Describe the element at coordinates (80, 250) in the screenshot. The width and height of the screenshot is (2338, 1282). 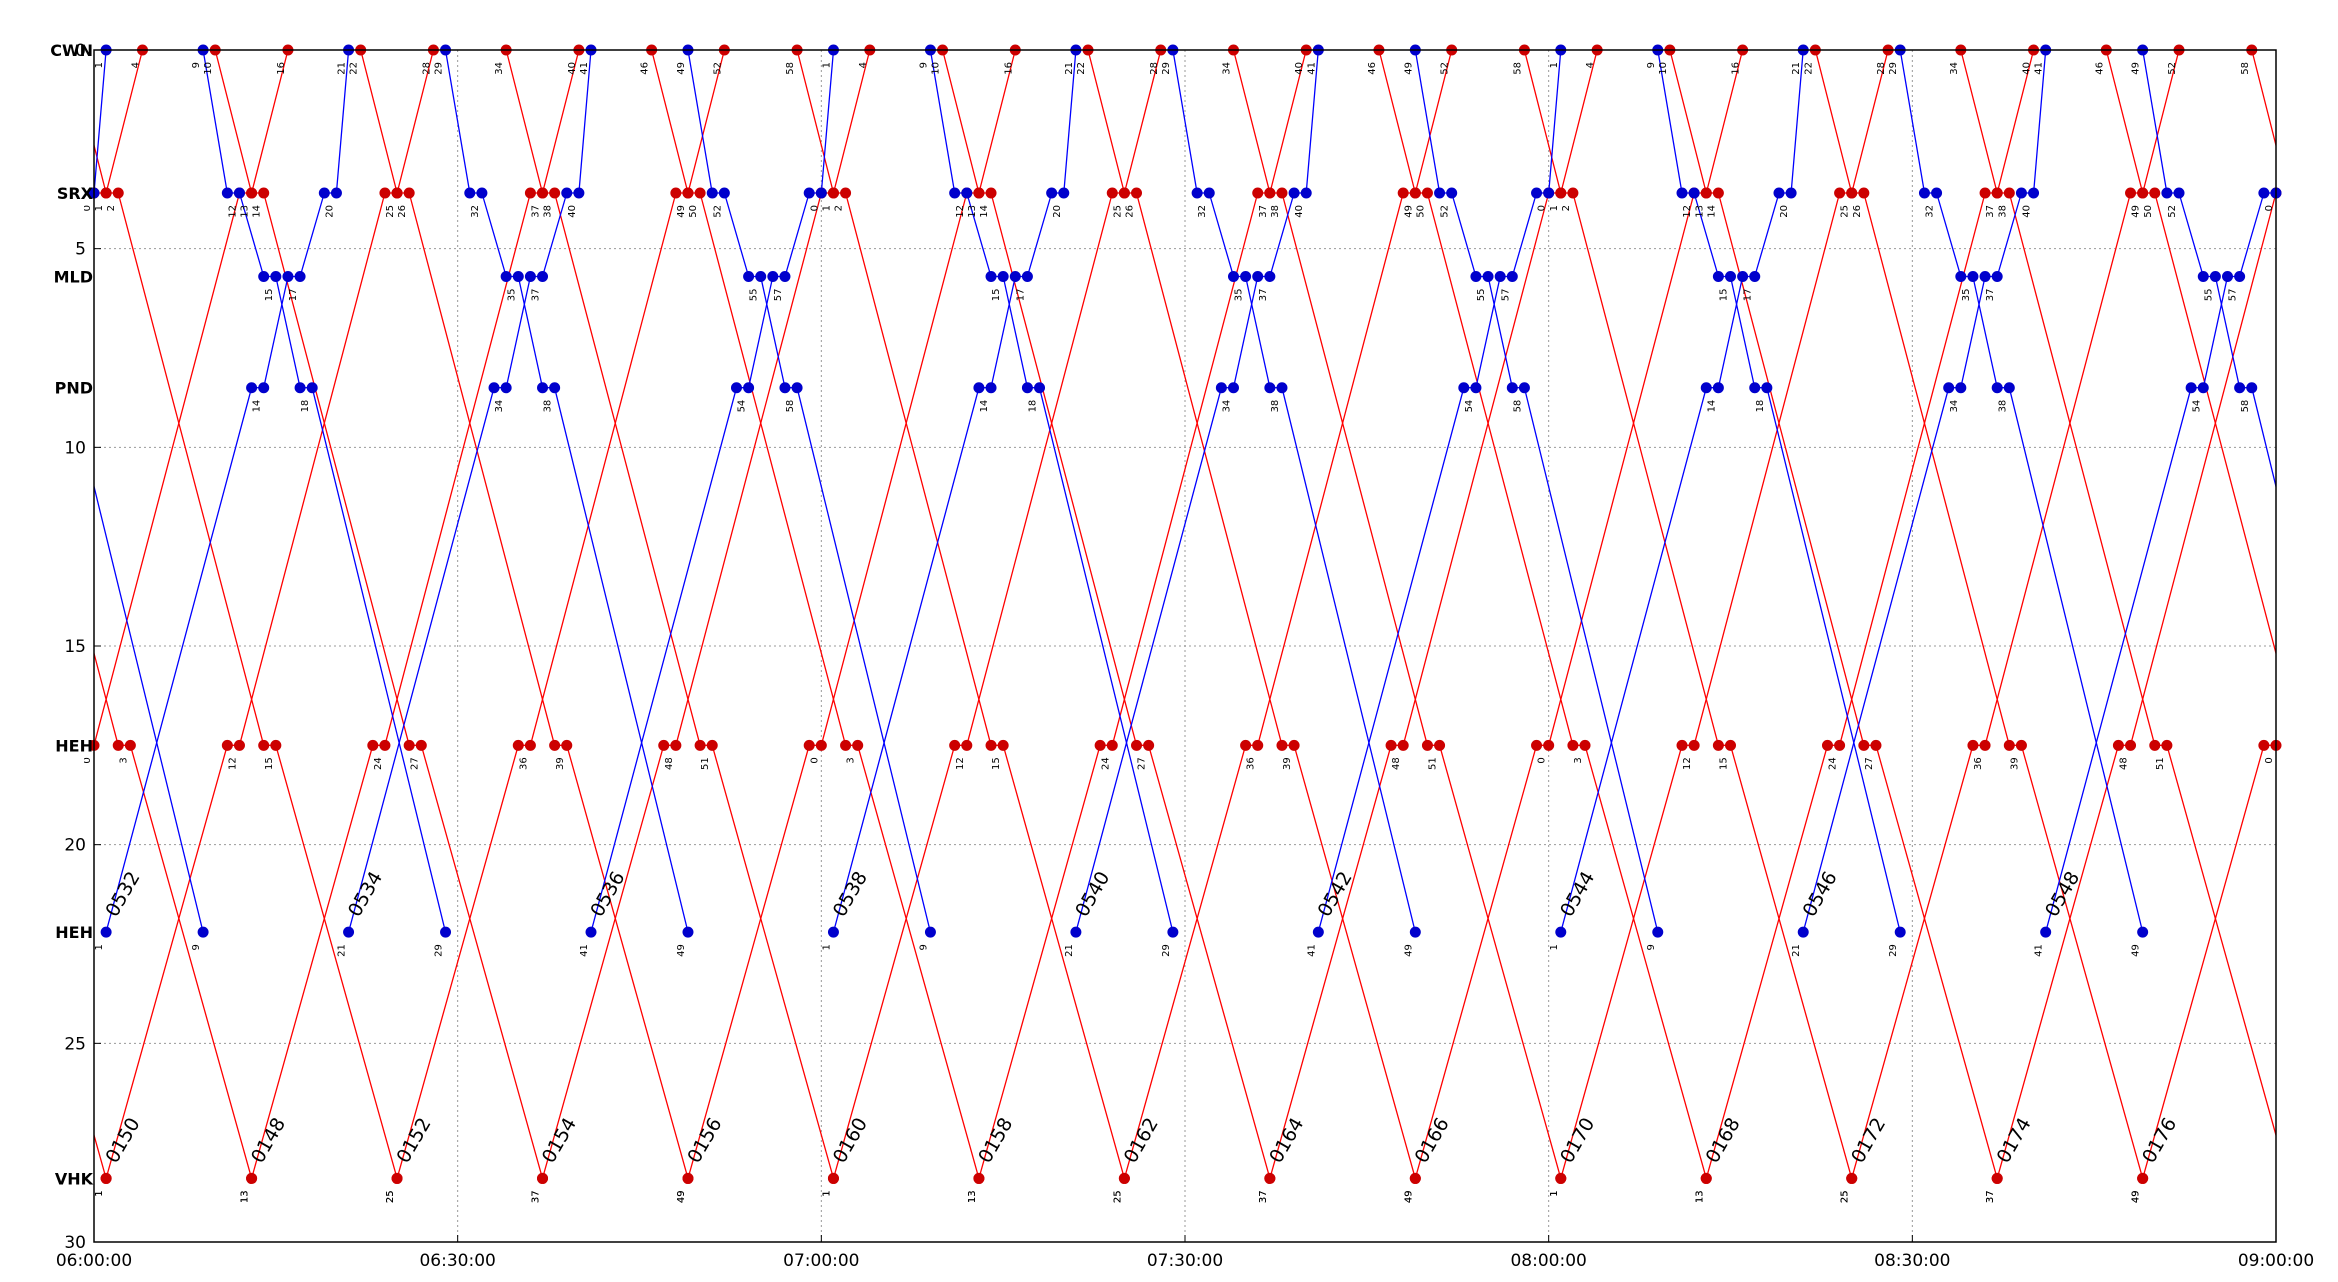
I see `y-tick-label: 5` at that location.